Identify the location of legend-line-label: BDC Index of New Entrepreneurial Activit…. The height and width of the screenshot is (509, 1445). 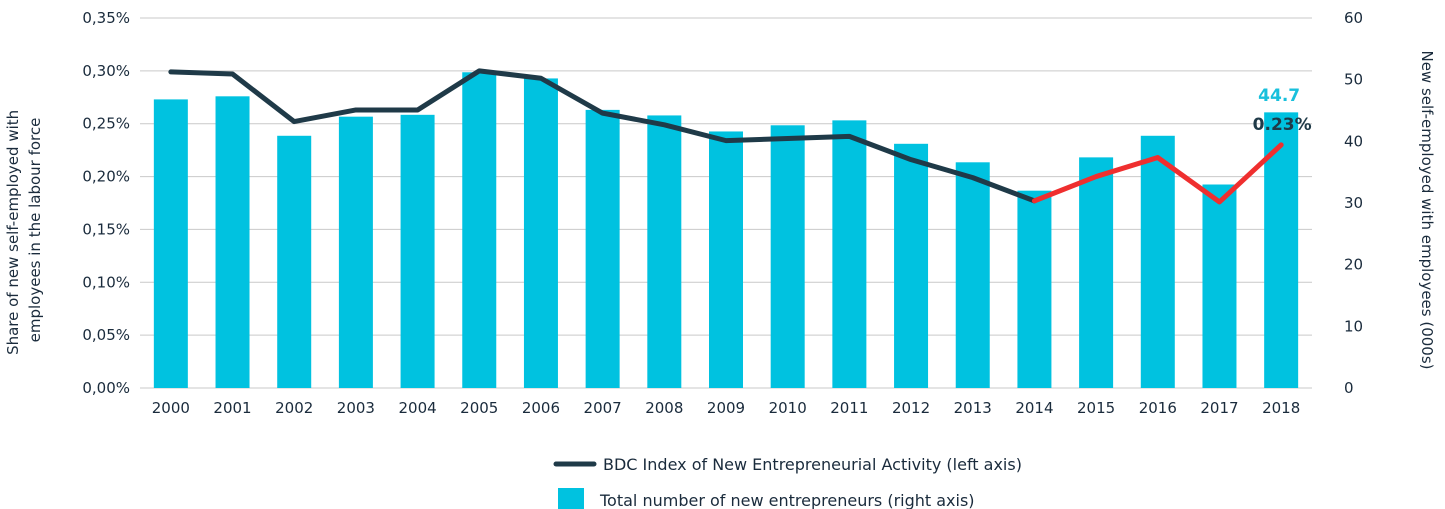
(812, 464).